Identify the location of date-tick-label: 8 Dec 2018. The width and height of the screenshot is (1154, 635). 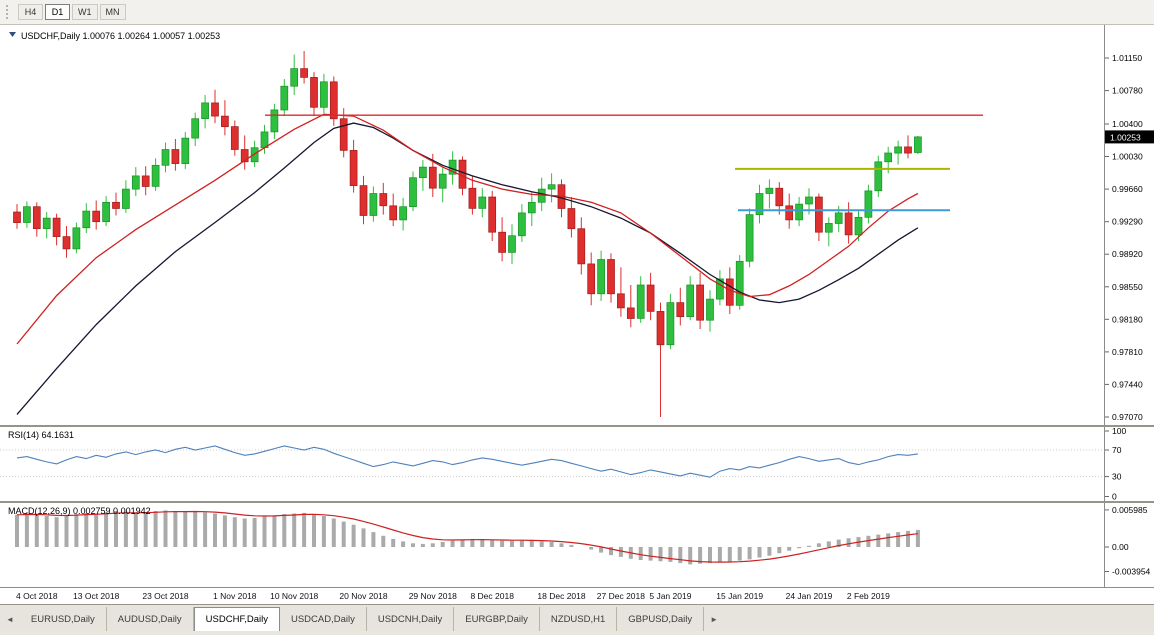
(492, 596).